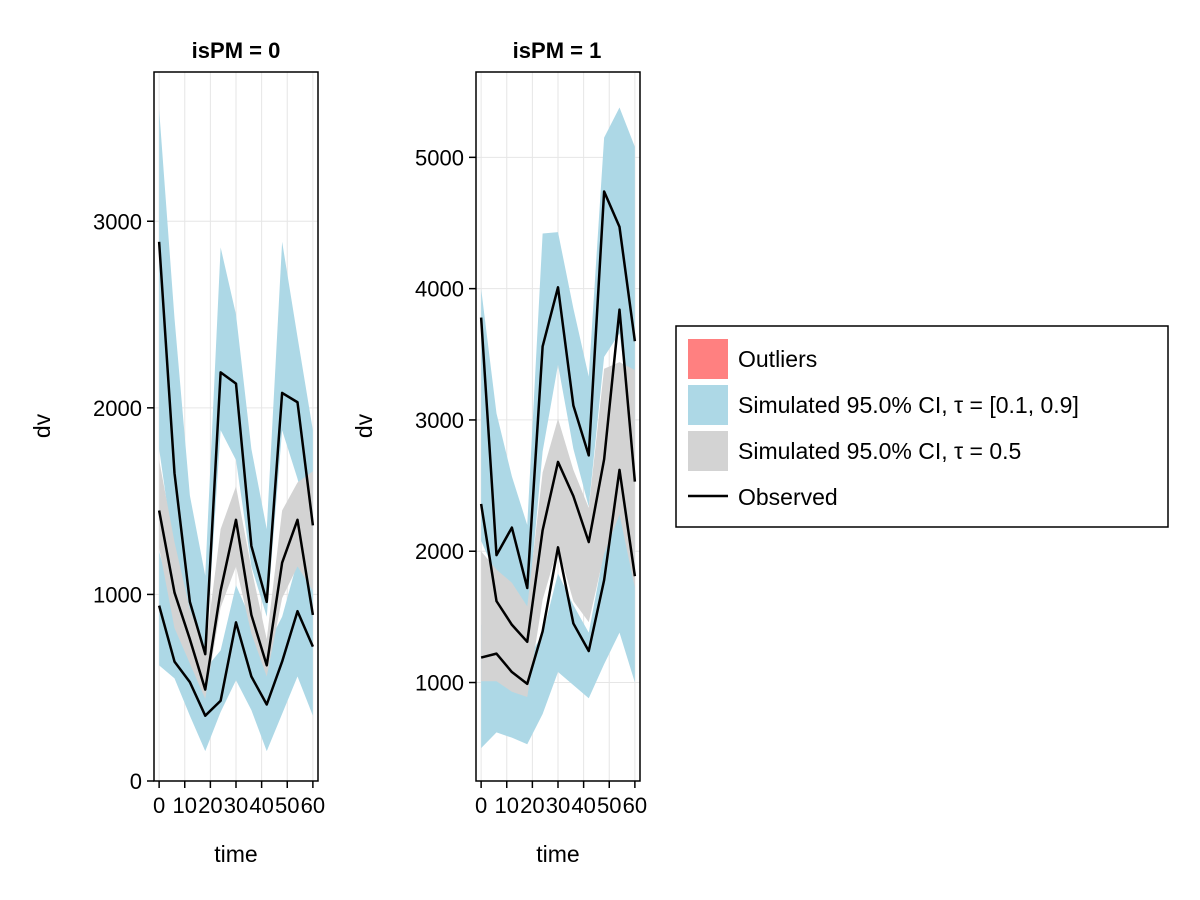 This screenshot has height=900, width=1200. I want to click on y-tick-label: 5000, so click(439, 157).